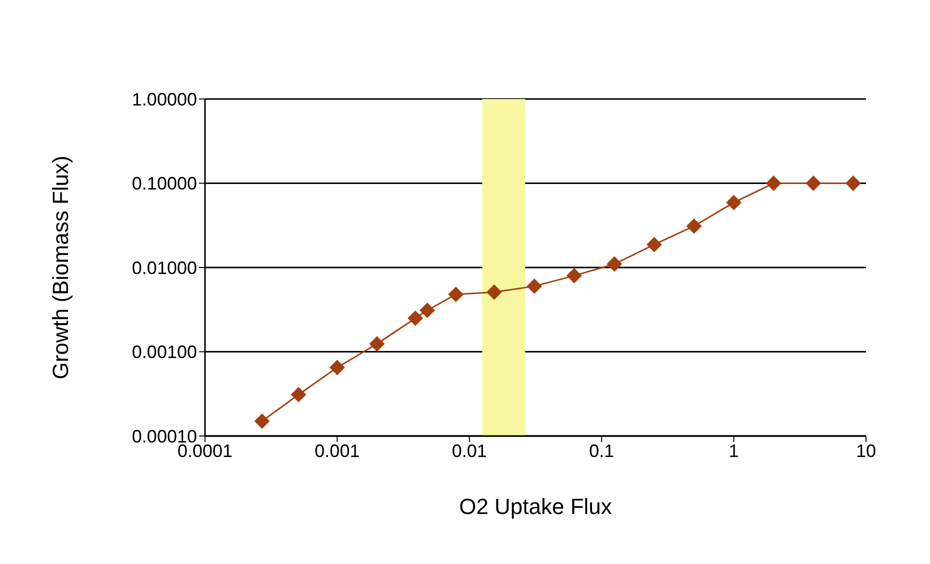 This screenshot has height=564, width=930. What do you see at coordinates (164, 99) in the screenshot?
I see `y-tick-label: 1.00000` at bounding box center [164, 99].